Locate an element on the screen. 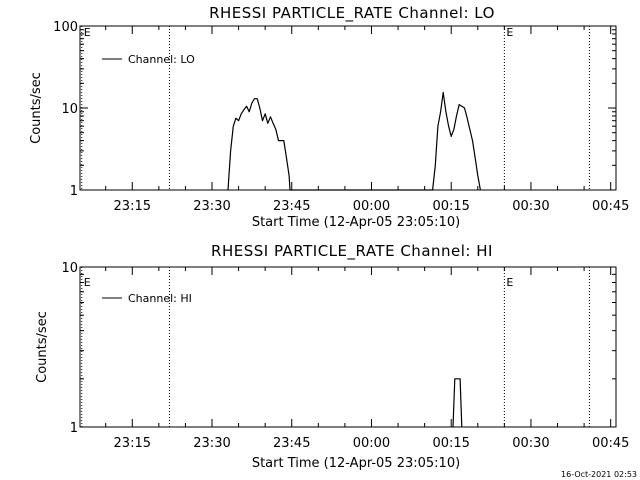 Image resolution: width=640 pixels, height=480 pixels. chart-title: RHESSI PARTICLE_RATE Channel: LO is located at coordinates (352, 13).